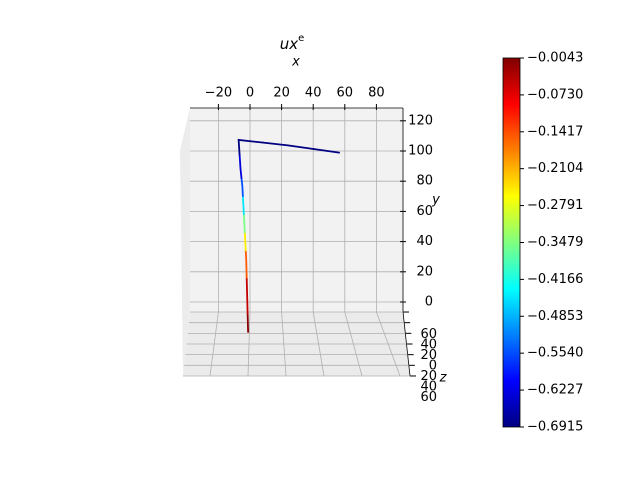  Describe the element at coordinates (429, 302) in the screenshot. I see `y-tick-label: 0` at that location.